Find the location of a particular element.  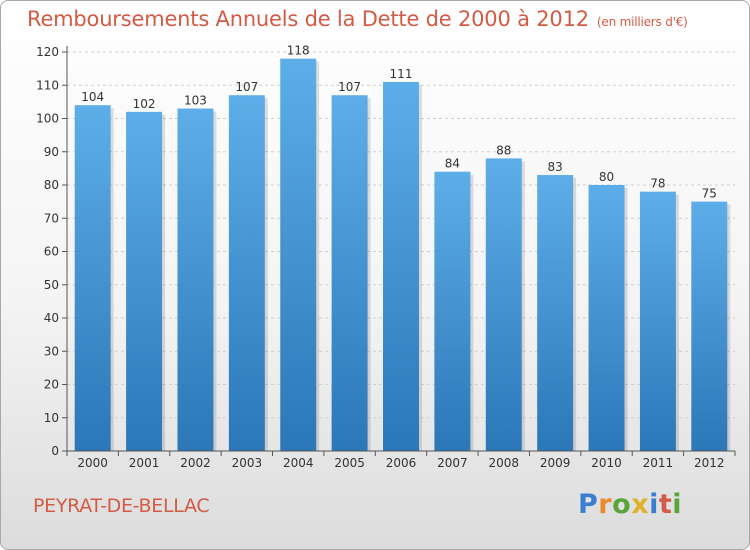

x-tick-label: 2006 is located at coordinates (401, 463).